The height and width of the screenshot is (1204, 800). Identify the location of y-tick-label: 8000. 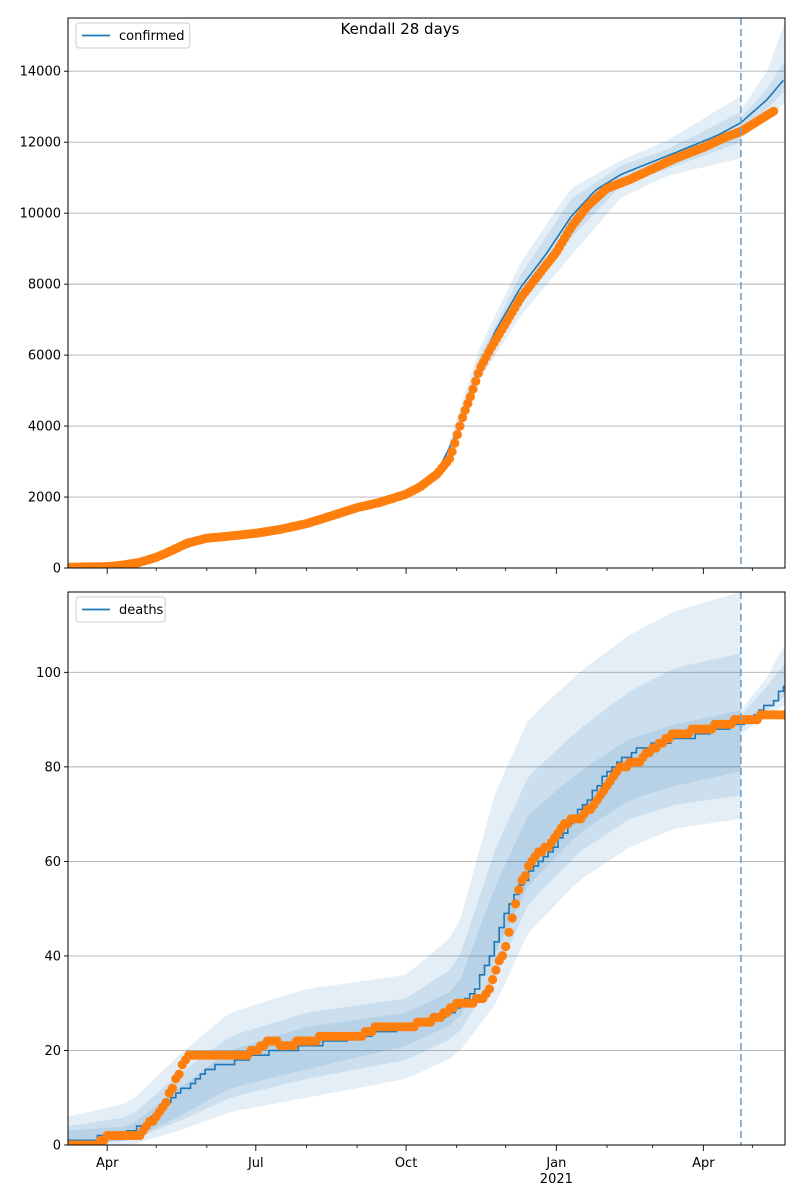
(44, 285).